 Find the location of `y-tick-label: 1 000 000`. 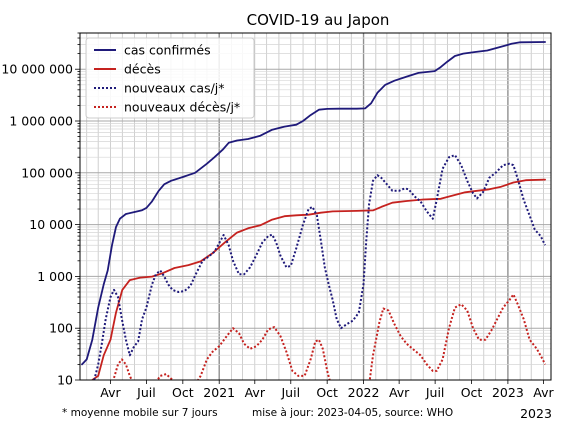

y-tick-label: 1 000 000 is located at coordinates (41, 121).